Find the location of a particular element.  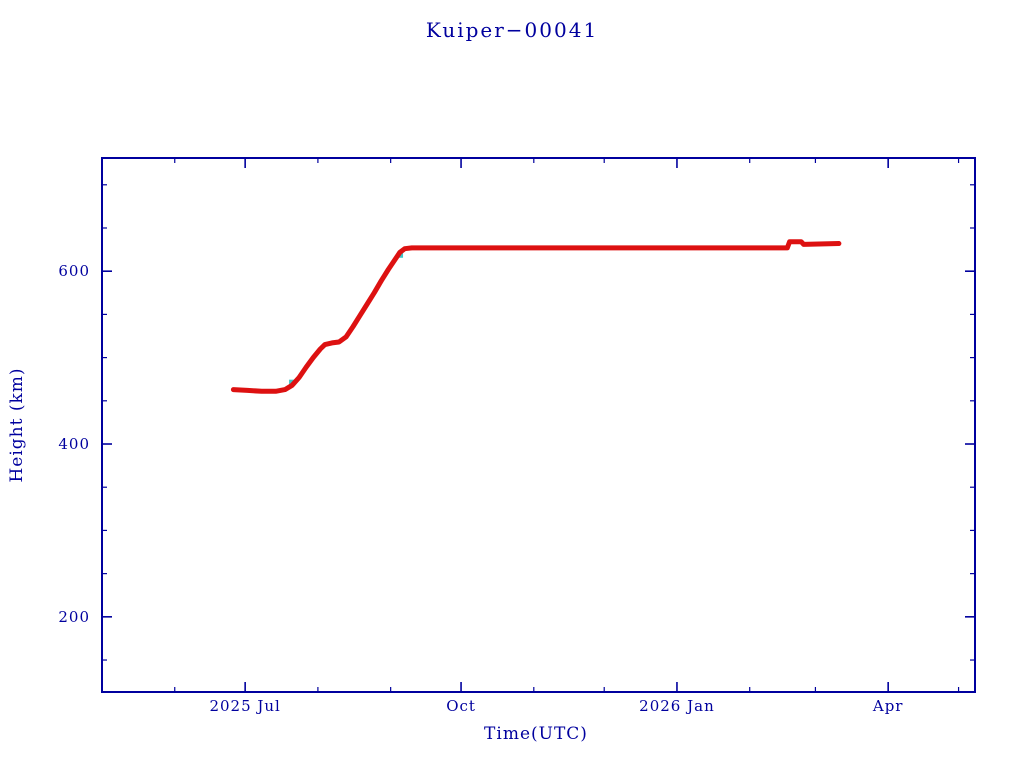

x-tick-label: Oct is located at coordinates (461, 706).